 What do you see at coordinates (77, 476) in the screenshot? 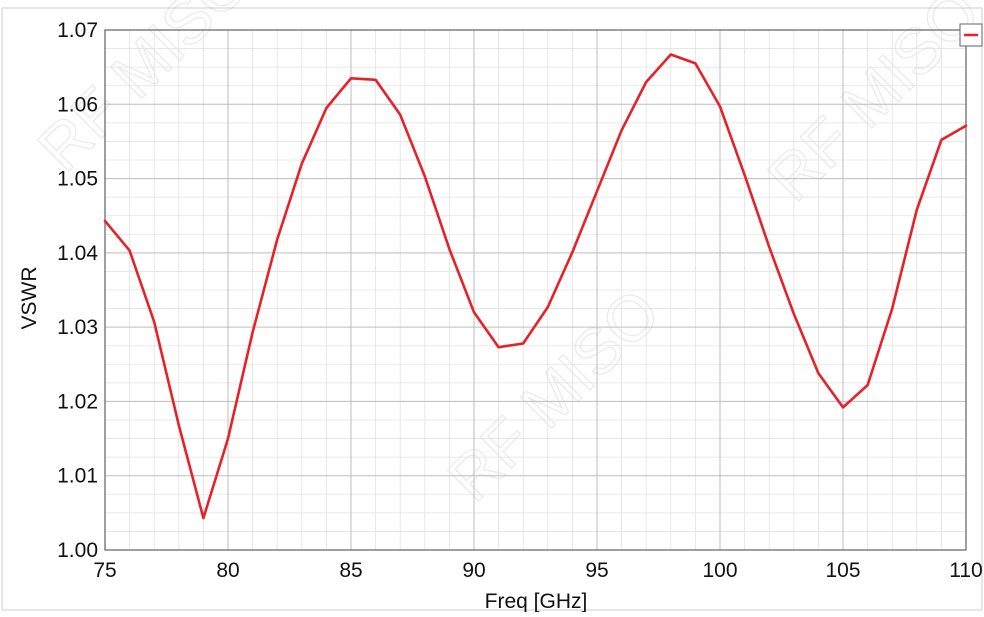
I see `y-tick-label: 1.01` at bounding box center [77, 476].